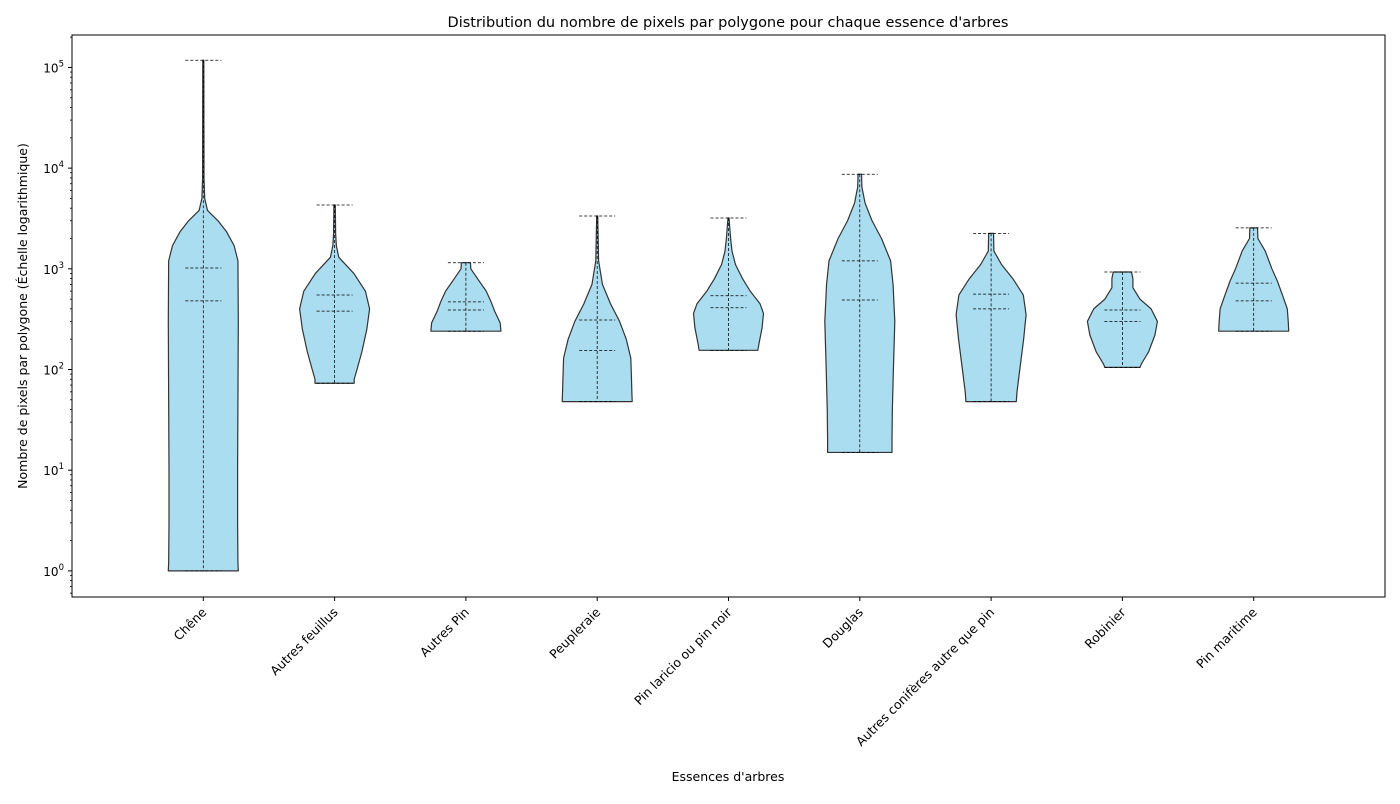 This screenshot has width=1400, height=804. I want to click on y-tick-label: 10⁰, so click(53, 571).